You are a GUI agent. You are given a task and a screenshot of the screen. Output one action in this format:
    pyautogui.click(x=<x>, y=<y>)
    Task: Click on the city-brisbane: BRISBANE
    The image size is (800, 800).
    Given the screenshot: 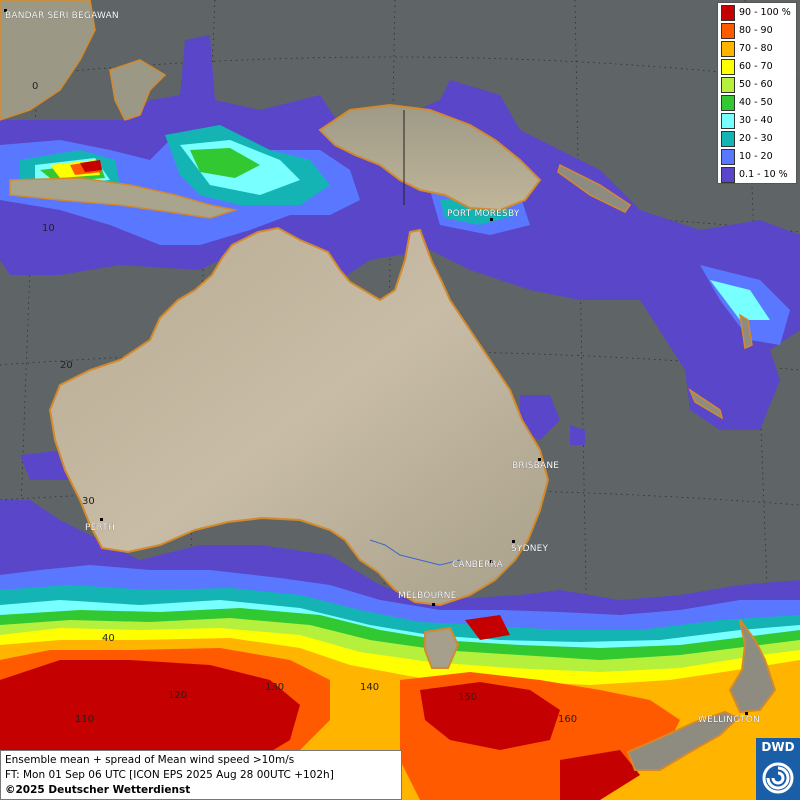 What is the action you would take?
    pyautogui.click(x=535, y=466)
    